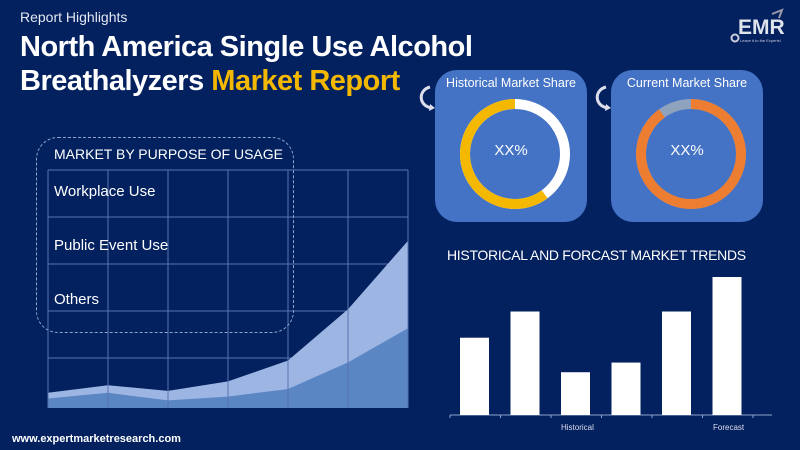  I want to click on trends-title: HISTORICAL AND FORCAST MARKET TRENDS, so click(596, 255).